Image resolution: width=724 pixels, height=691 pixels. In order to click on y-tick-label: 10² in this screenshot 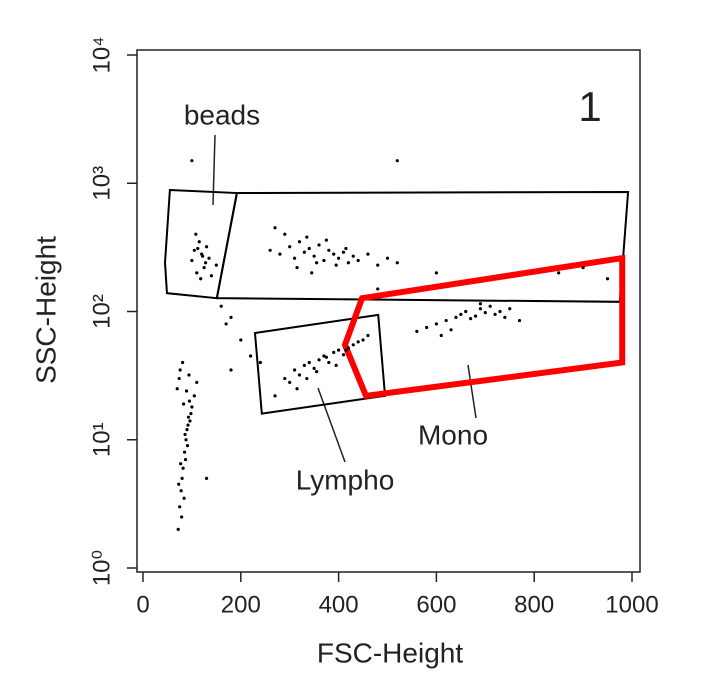, I will do `click(101, 311)`.